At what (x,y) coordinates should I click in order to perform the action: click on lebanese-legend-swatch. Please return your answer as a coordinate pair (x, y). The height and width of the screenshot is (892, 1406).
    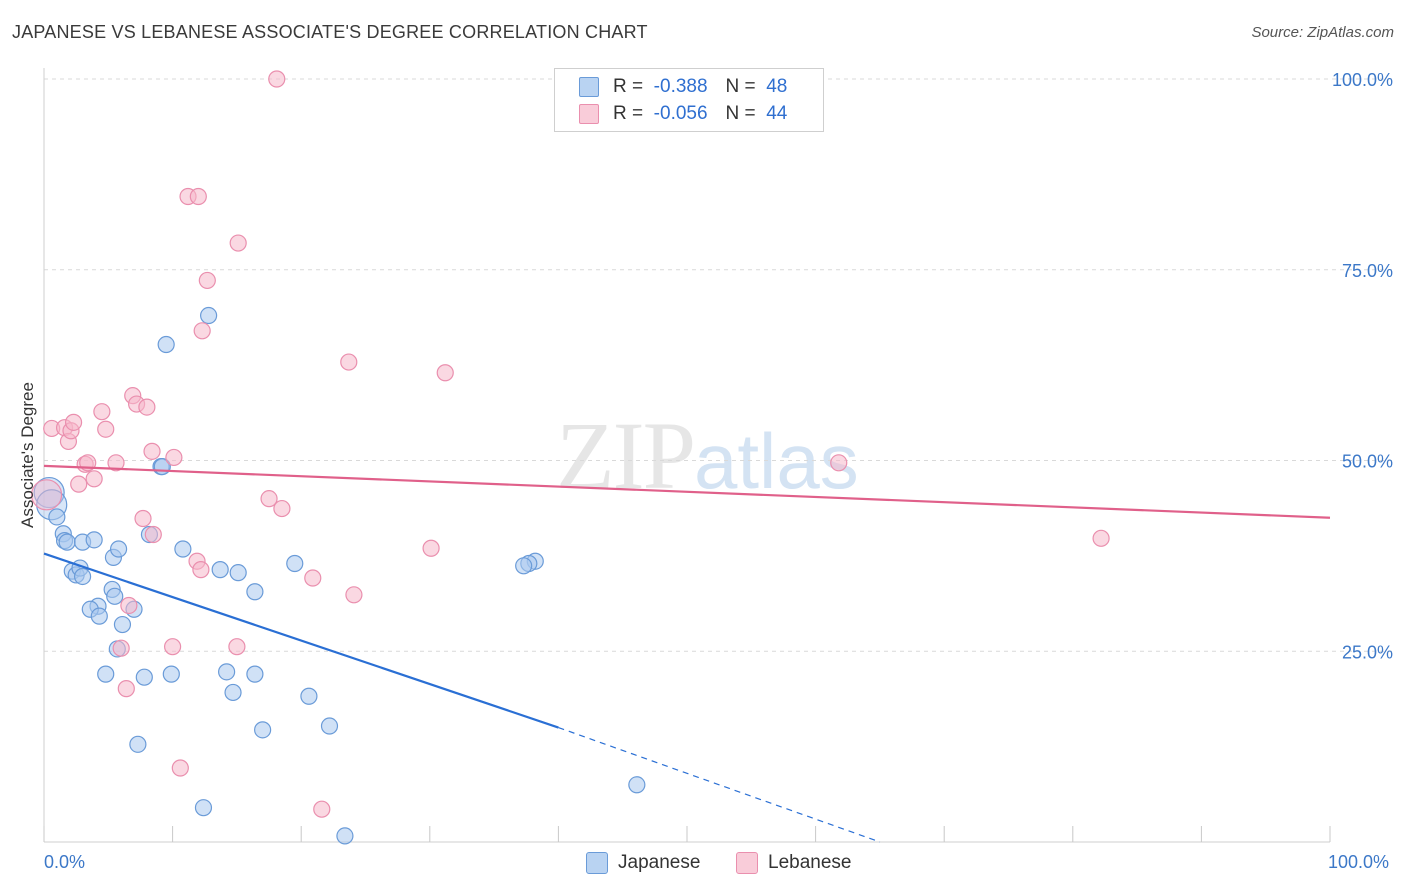
    Looking at the image, I should click on (747, 863).